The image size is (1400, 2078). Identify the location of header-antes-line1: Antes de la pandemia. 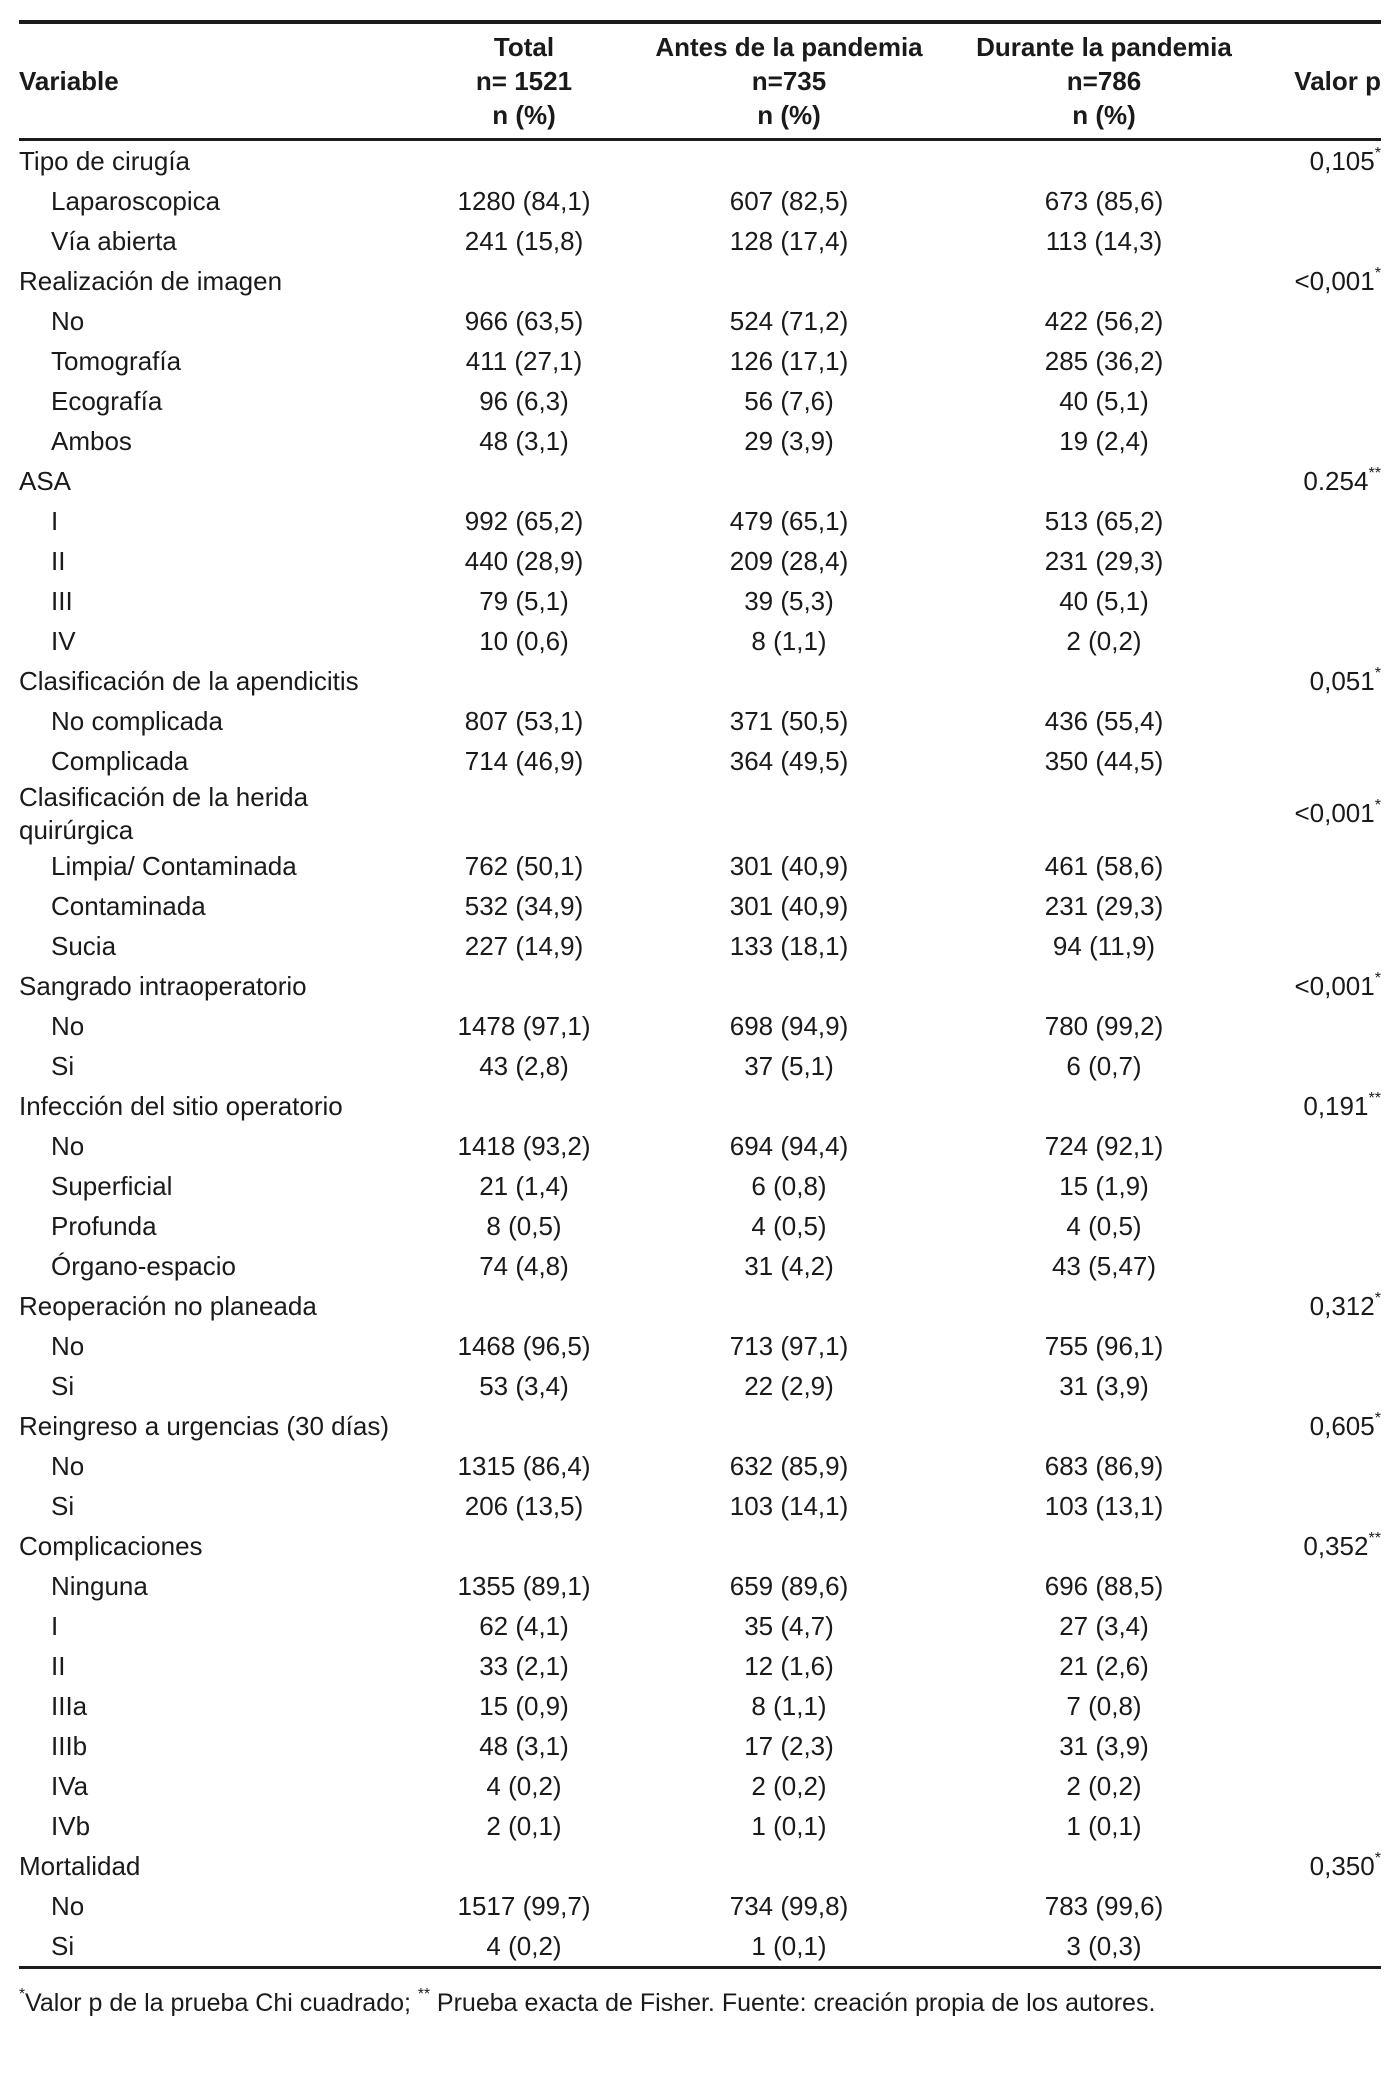
(789, 47).